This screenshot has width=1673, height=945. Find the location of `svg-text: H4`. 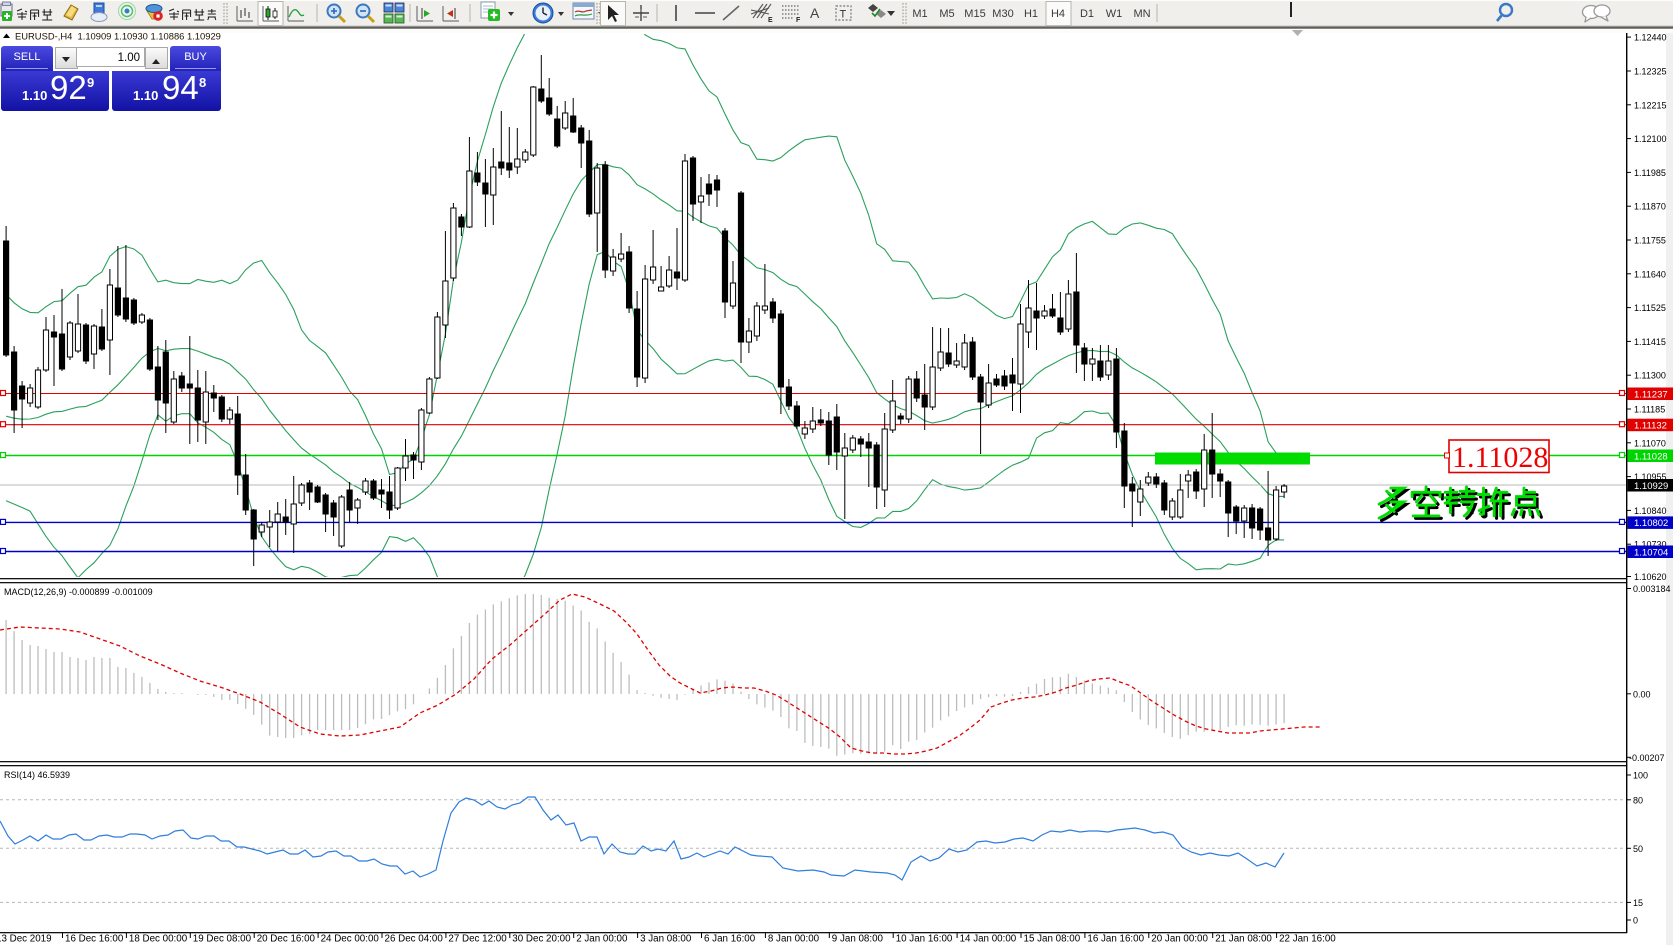

svg-text: H4 is located at coordinates (1058, 14).